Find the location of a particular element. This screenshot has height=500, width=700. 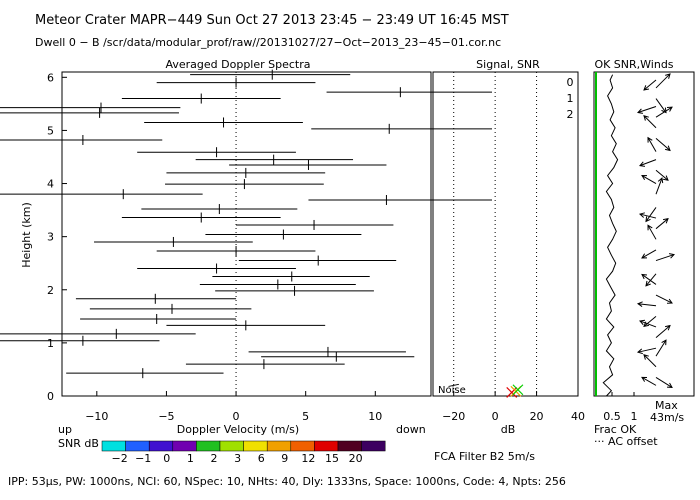

winds-x-ticklabel-0: 0.5 is located at coordinates (612, 416).